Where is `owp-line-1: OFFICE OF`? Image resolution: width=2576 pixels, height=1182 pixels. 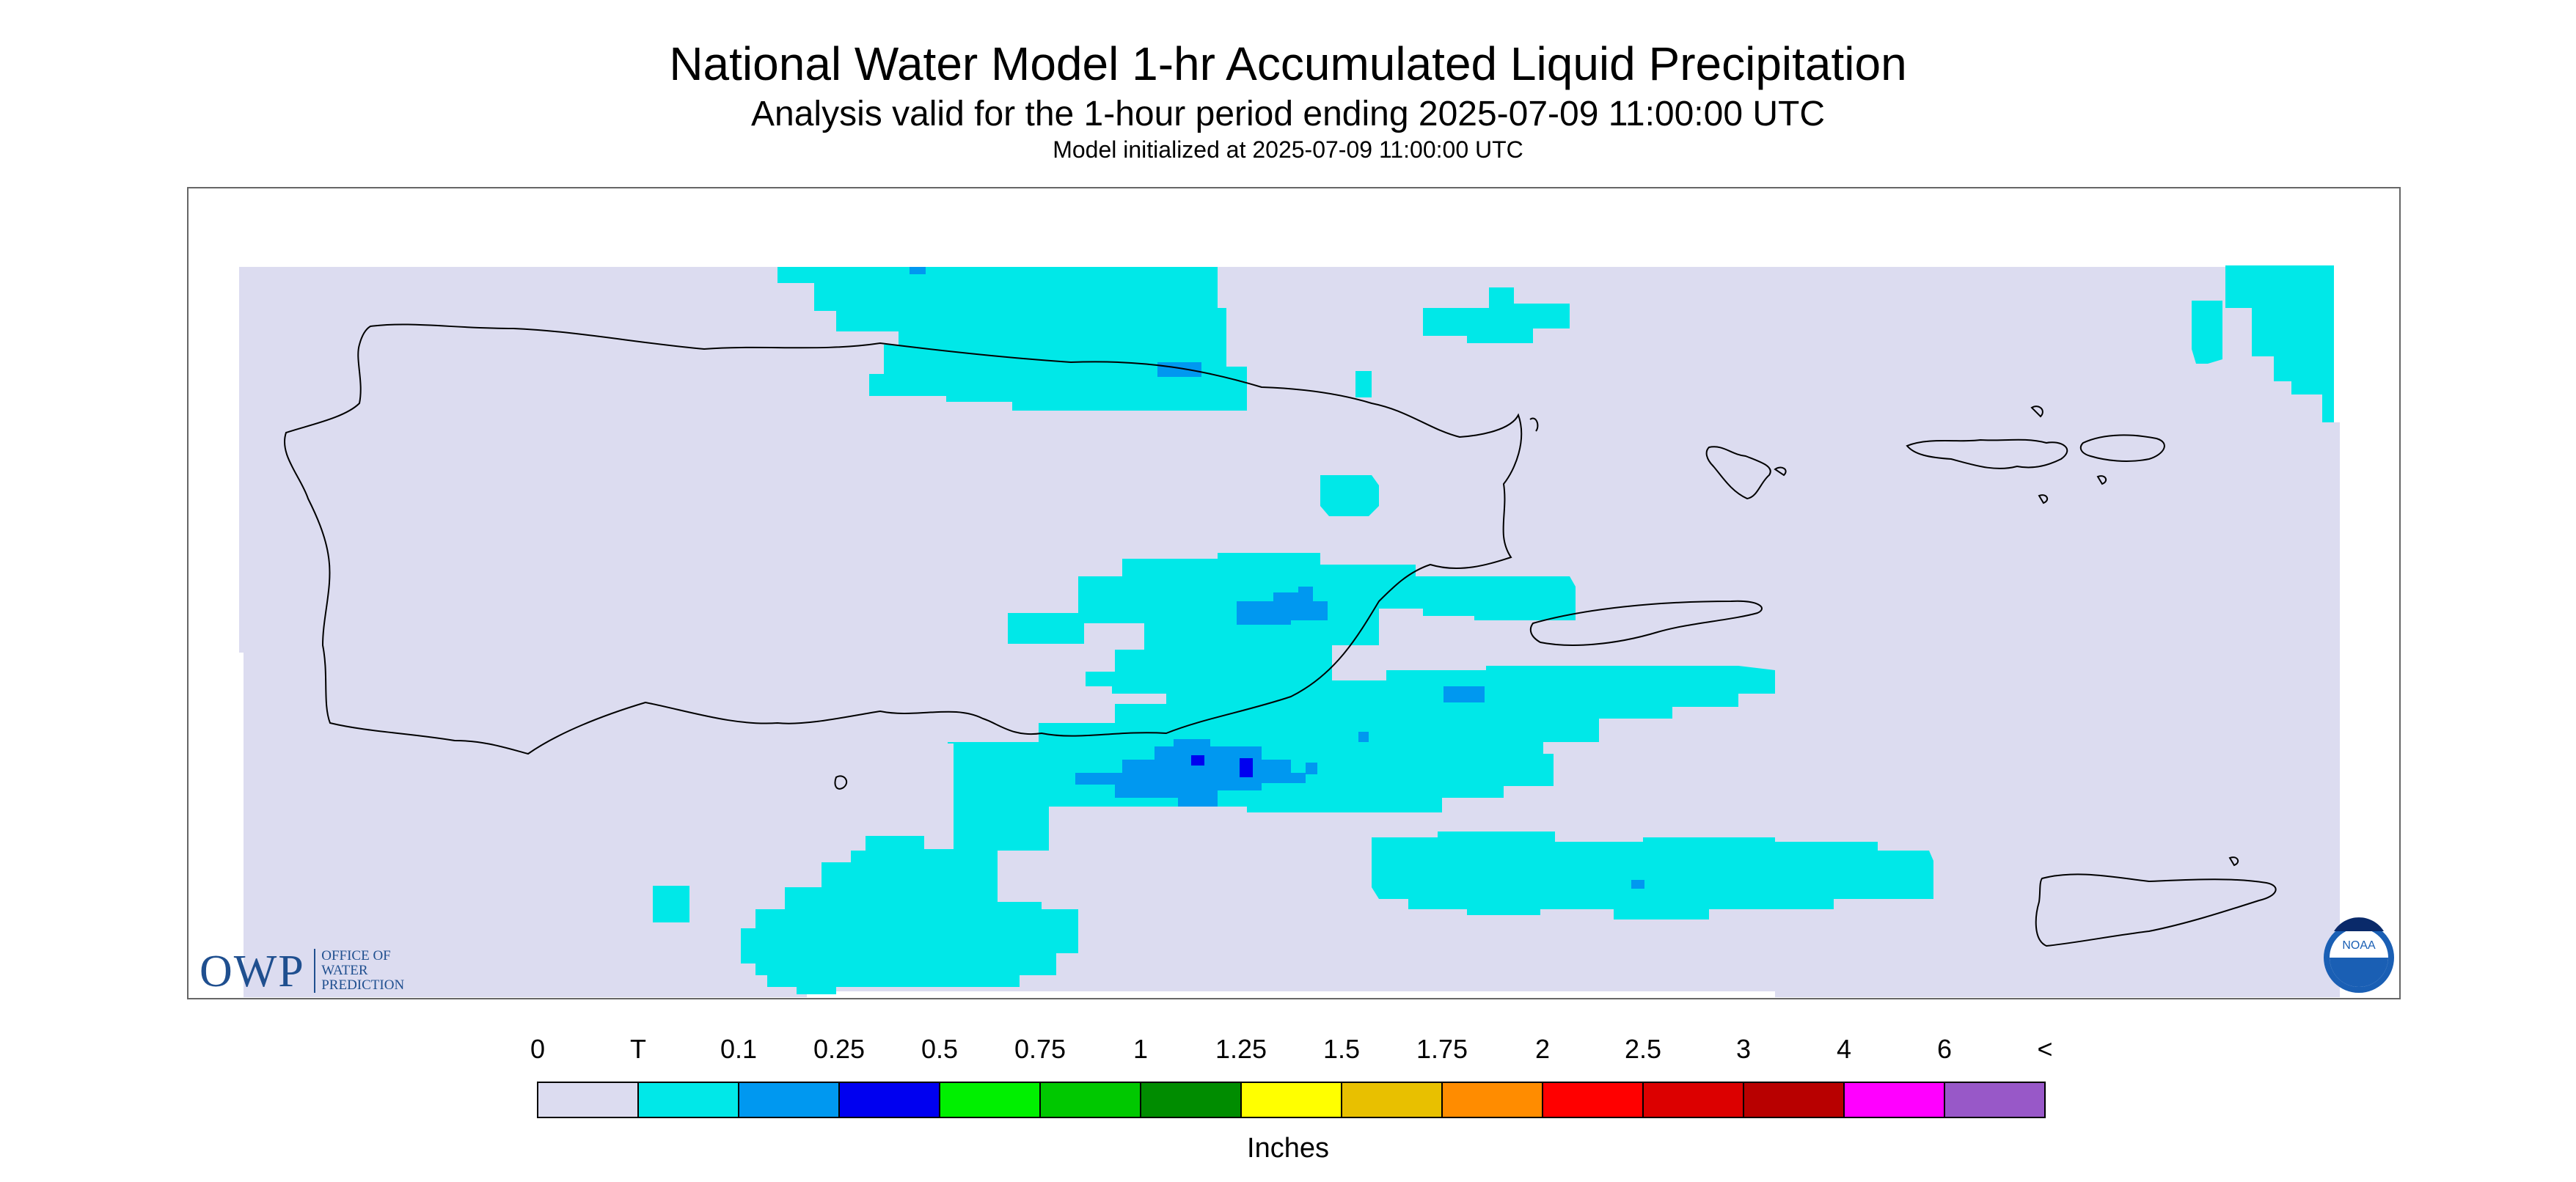 owp-line-1: OFFICE OF is located at coordinates (356, 955).